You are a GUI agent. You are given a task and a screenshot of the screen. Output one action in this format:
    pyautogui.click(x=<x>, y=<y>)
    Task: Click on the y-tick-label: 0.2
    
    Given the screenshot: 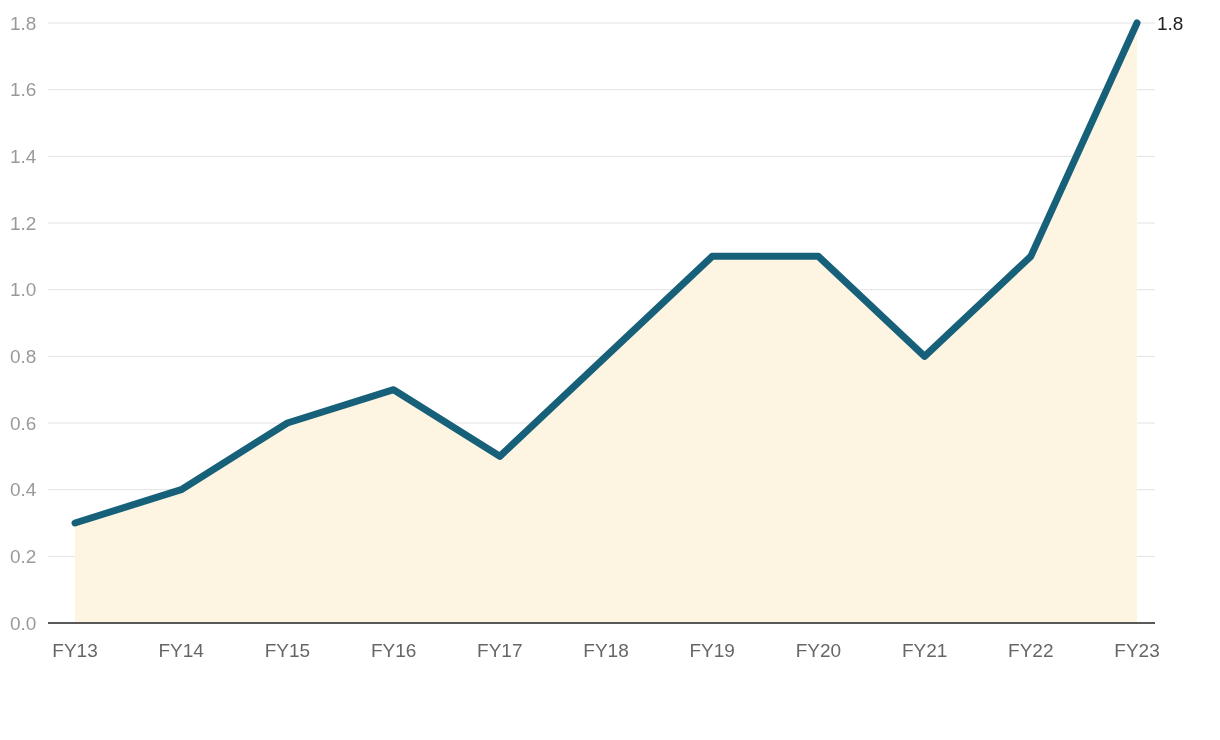 What is the action you would take?
    pyautogui.click(x=23, y=556)
    